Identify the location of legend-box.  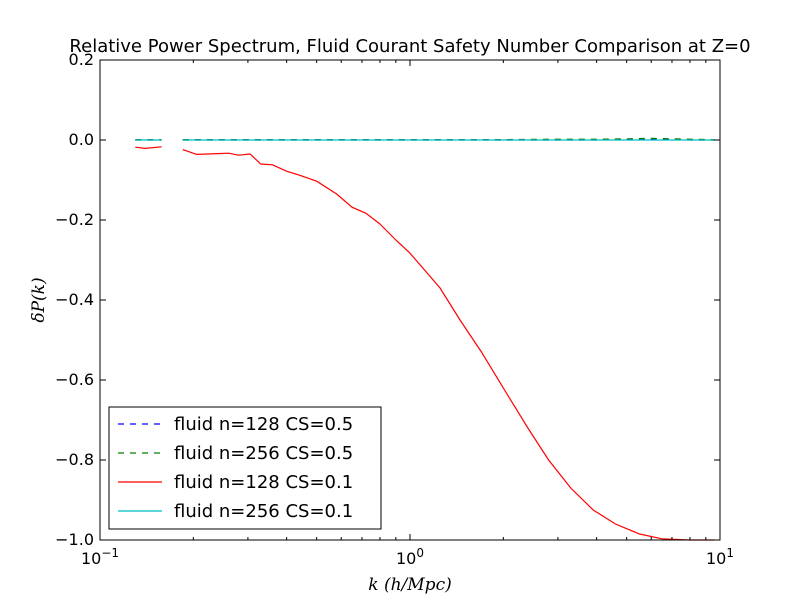
(245, 468).